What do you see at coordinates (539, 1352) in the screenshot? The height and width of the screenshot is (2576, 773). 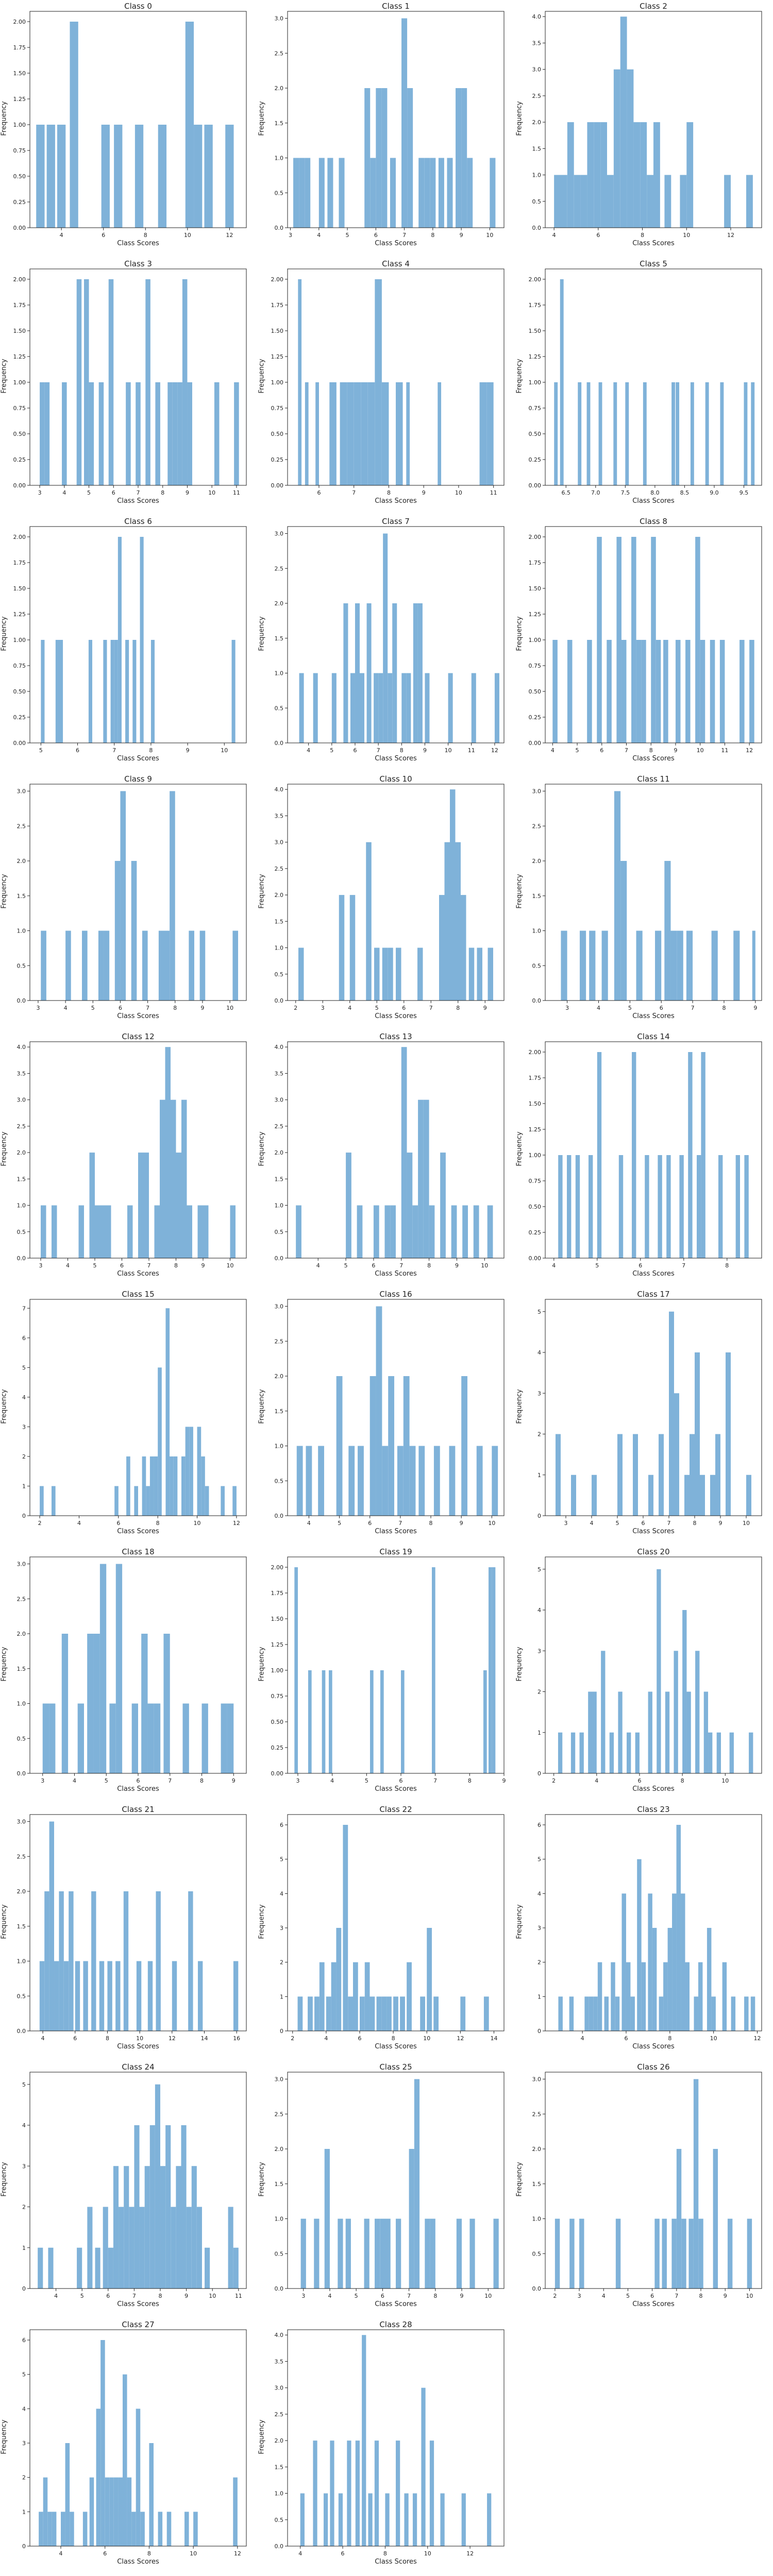 I see `y-tick-label: 4` at bounding box center [539, 1352].